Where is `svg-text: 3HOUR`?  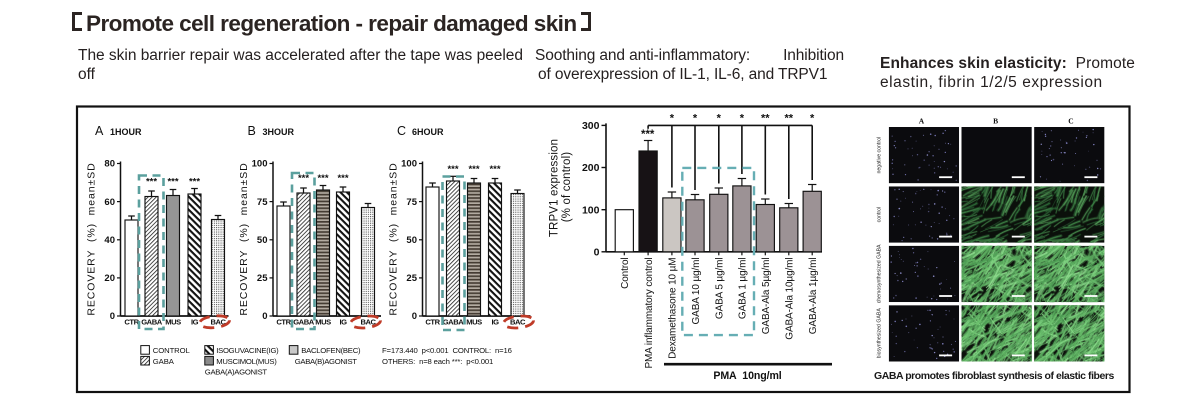
svg-text: 3HOUR is located at coordinates (279, 132).